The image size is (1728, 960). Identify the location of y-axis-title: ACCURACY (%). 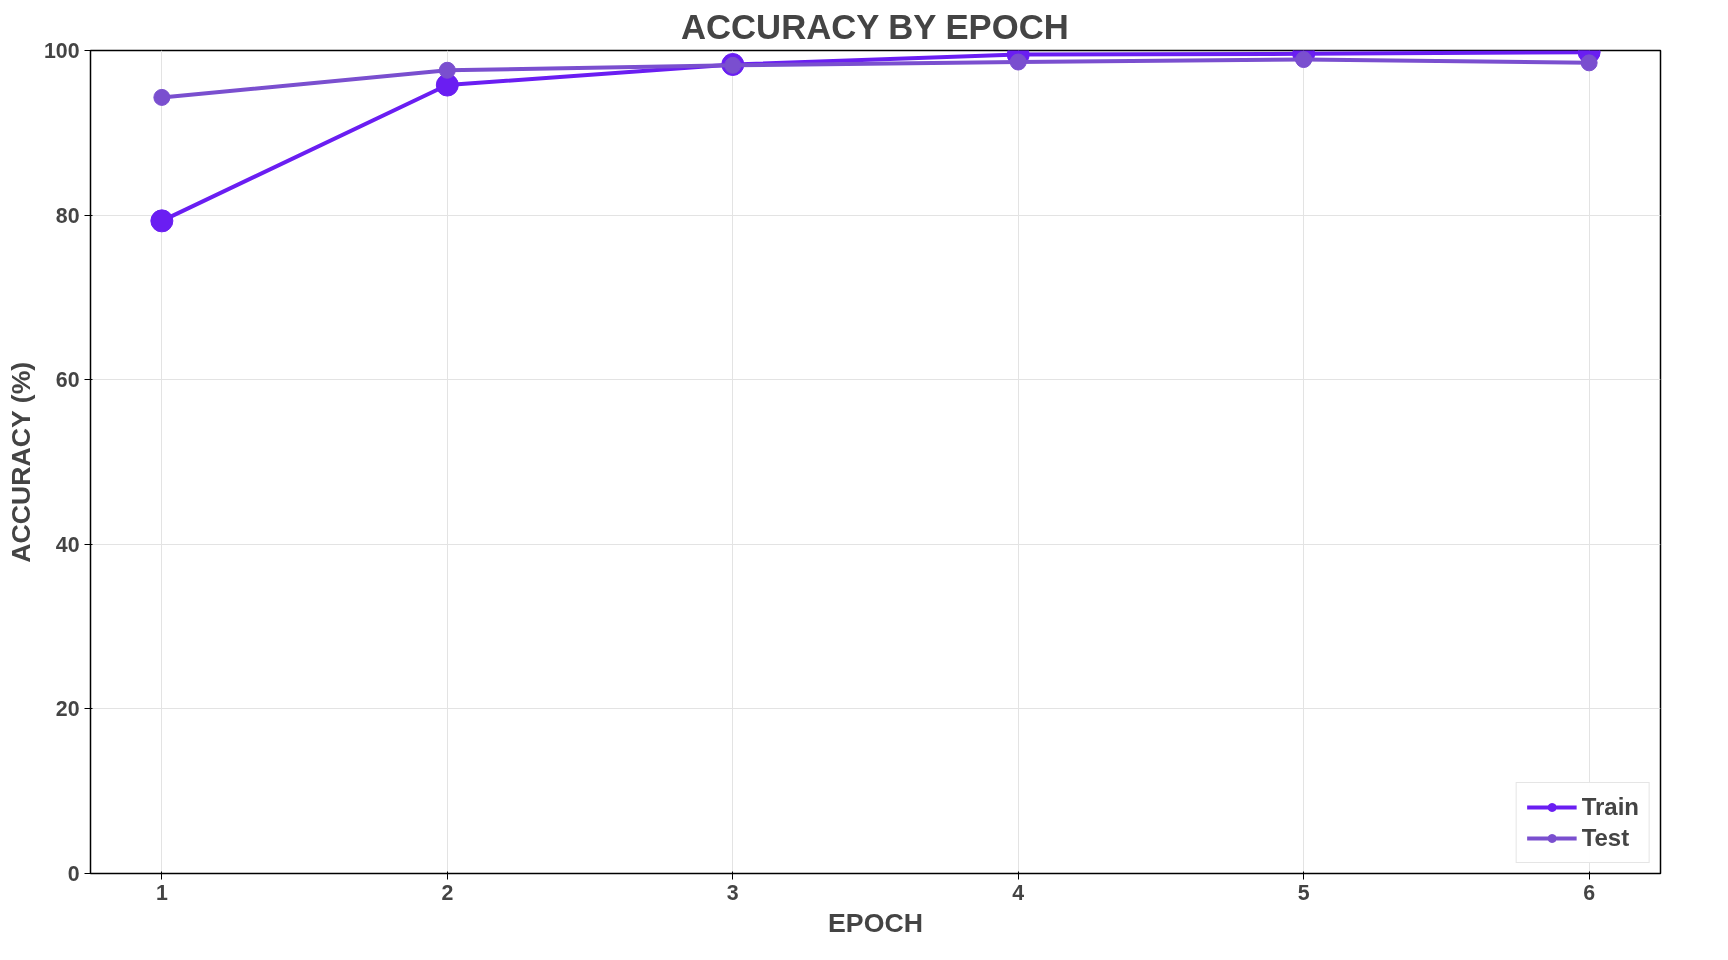
(20, 462).